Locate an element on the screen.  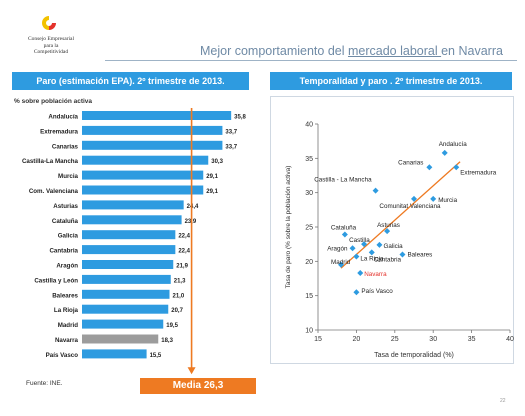
bar-category-label: Canarias is located at coordinates (65, 146).